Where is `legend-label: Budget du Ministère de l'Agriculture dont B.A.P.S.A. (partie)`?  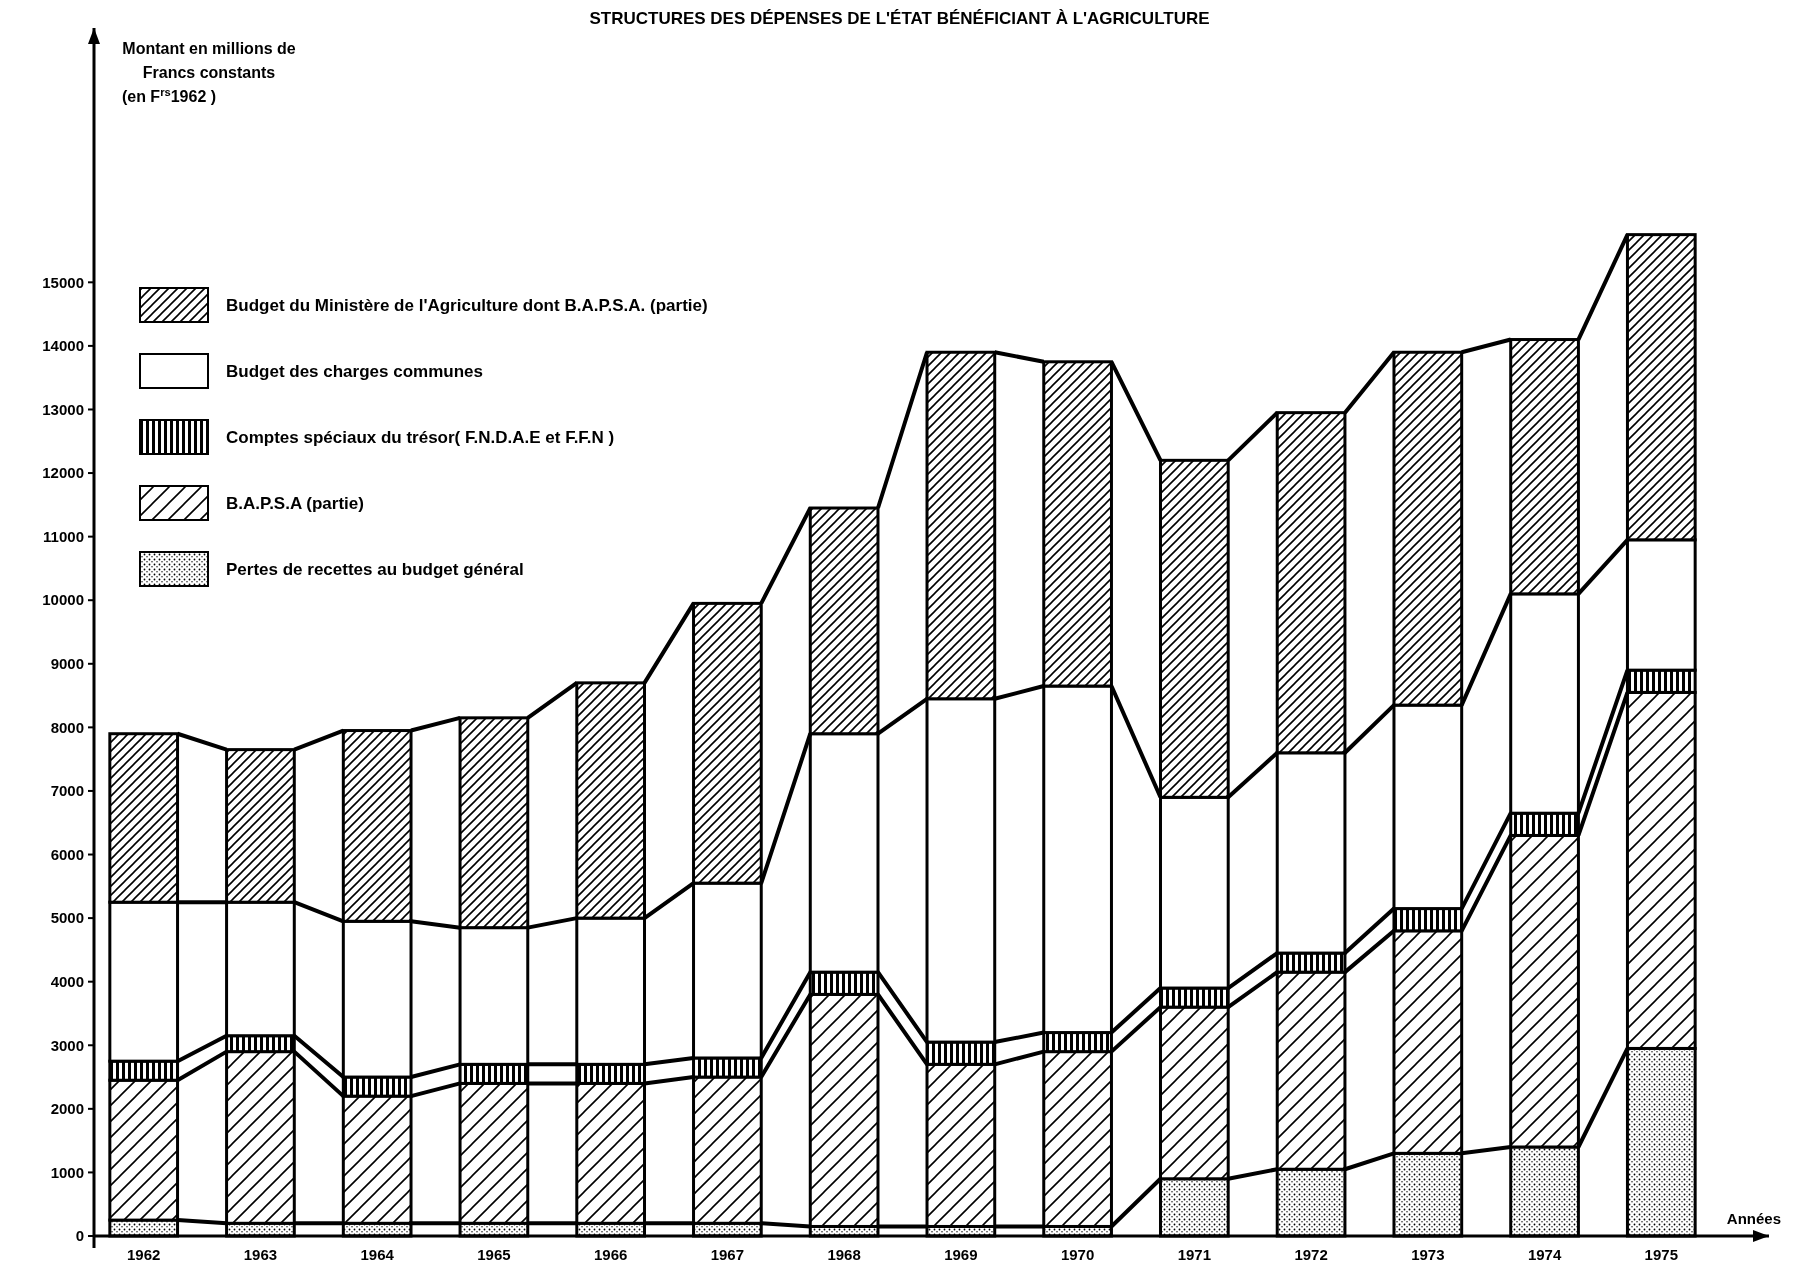
legend-label: Budget du Ministère de l'Agriculture dont B.A.P.S.A. (partie) is located at coordinates (467, 305).